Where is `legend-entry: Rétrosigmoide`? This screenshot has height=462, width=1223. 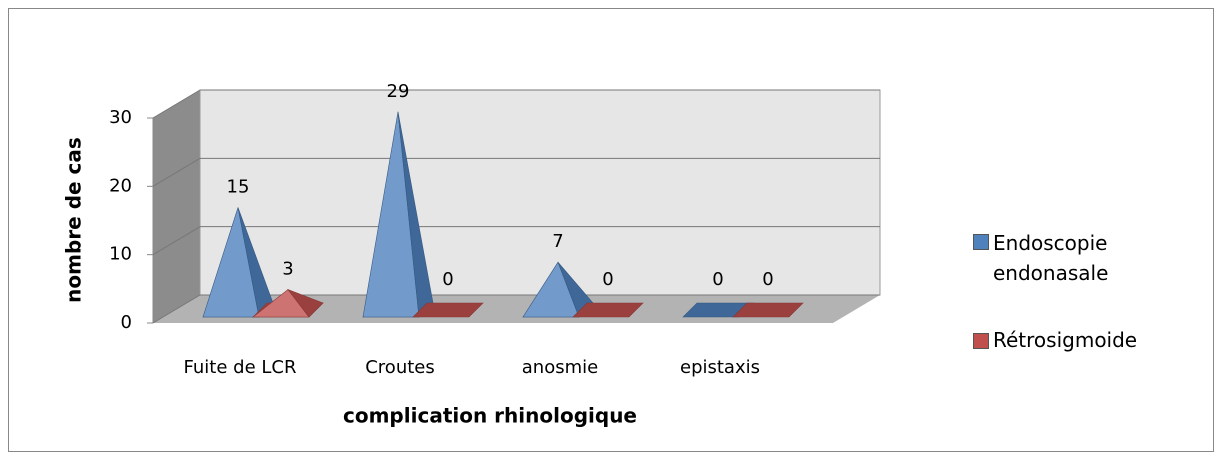 legend-entry: Rétrosigmoide is located at coordinates (1065, 340).